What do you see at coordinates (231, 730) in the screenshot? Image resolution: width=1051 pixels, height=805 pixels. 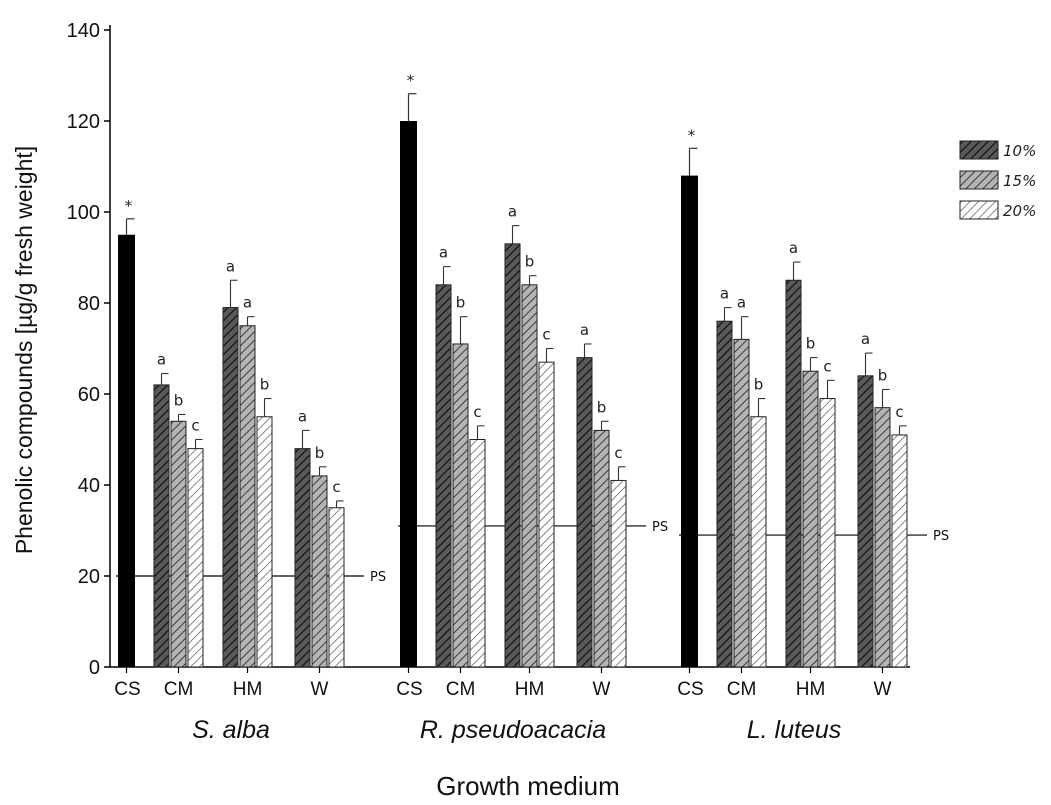 I see `species-label: S. alba` at bounding box center [231, 730].